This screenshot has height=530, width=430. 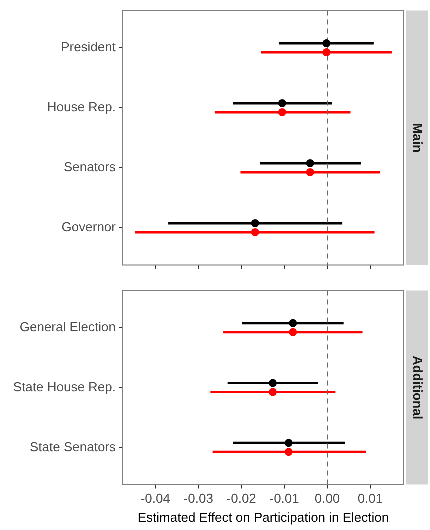 What do you see at coordinates (327, 498) in the screenshot?
I see `x-tick-label: 0.00` at bounding box center [327, 498].